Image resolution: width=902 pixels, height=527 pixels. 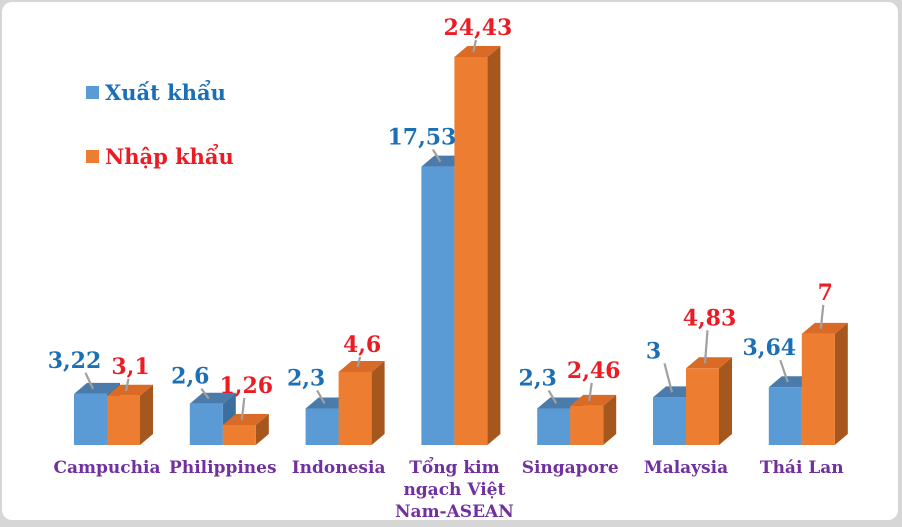 I want to click on value-label-import-3: 24,43, so click(x=477, y=28).